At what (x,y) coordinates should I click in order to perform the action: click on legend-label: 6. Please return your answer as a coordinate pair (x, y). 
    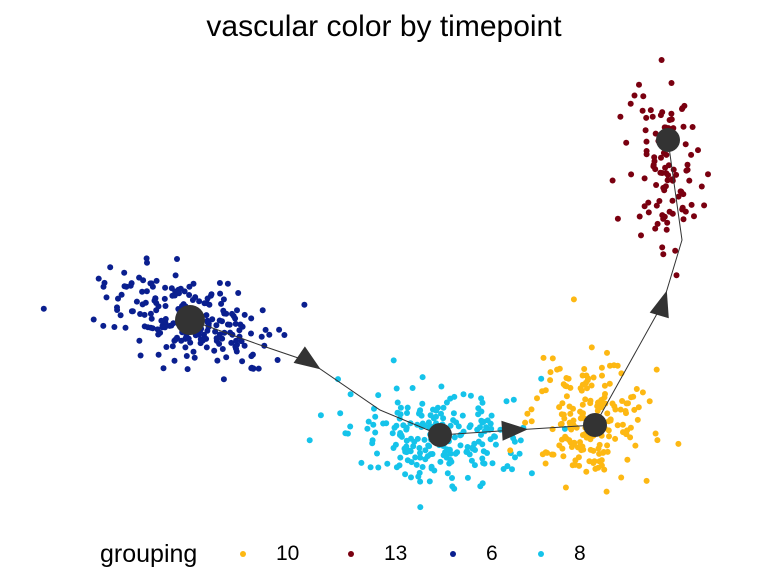
    Looking at the image, I should click on (492, 553).